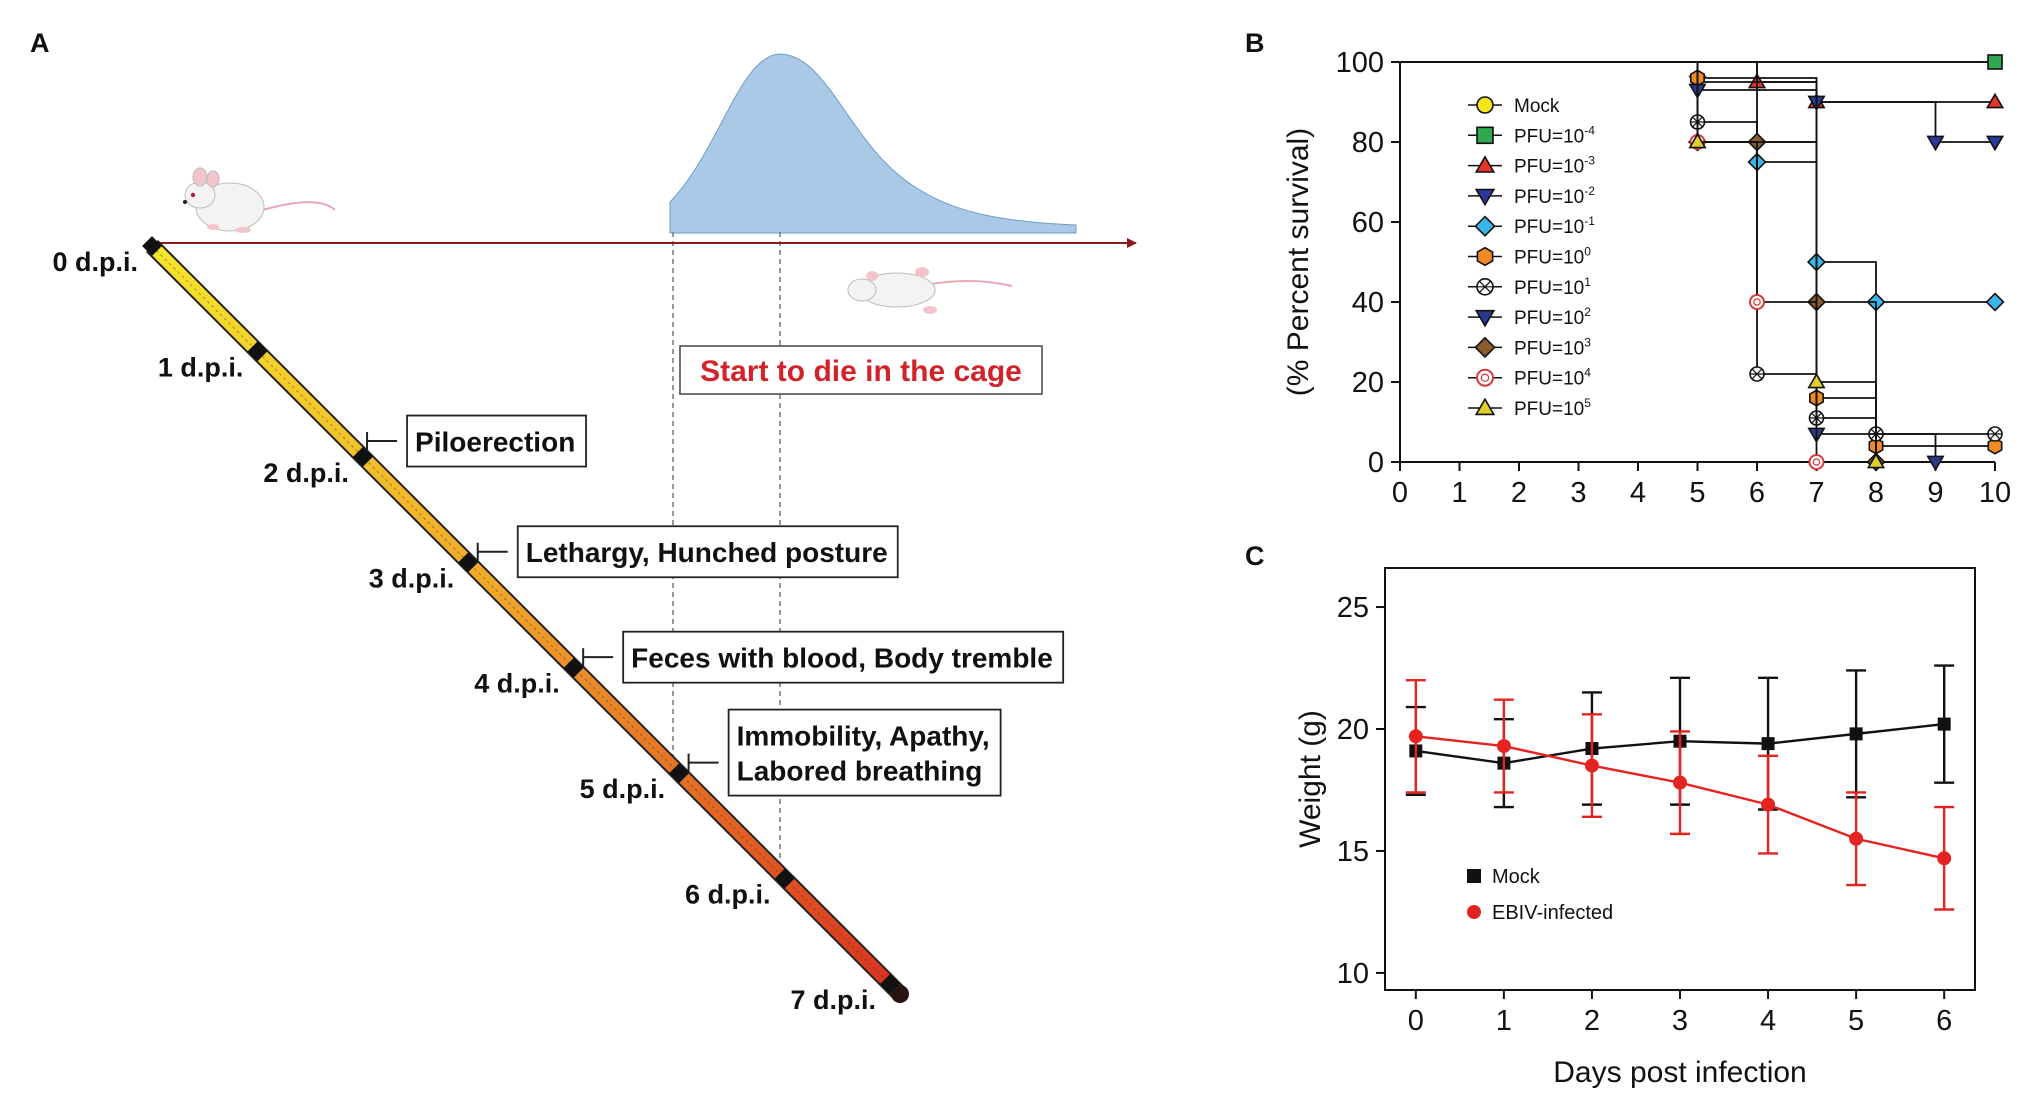 The width and height of the screenshot is (2033, 1108). Describe the element at coordinates (1353, 608) in the screenshot. I see `c-ytick-label-25: 25` at that location.